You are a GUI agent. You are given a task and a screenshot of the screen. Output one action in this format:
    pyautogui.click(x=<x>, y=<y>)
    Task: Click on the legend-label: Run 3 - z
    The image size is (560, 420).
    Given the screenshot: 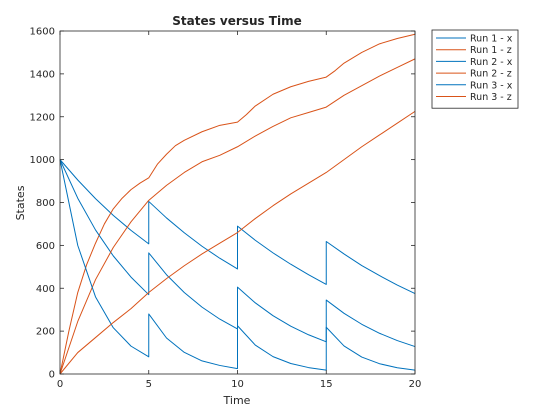 What is the action you would take?
    pyautogui.click(x=491, y=97)
    